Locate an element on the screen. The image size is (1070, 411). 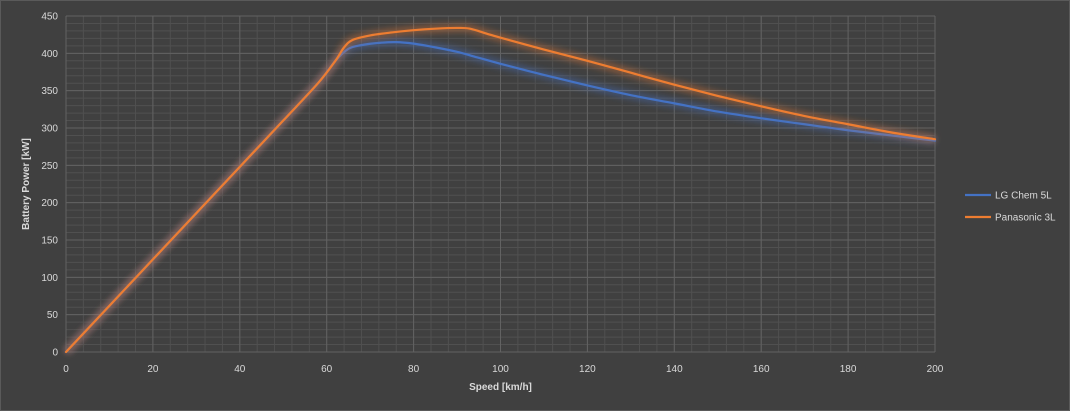
legend-label-lg-chem-5l: LG Chem 5L is located at coordinates (1023, 196).